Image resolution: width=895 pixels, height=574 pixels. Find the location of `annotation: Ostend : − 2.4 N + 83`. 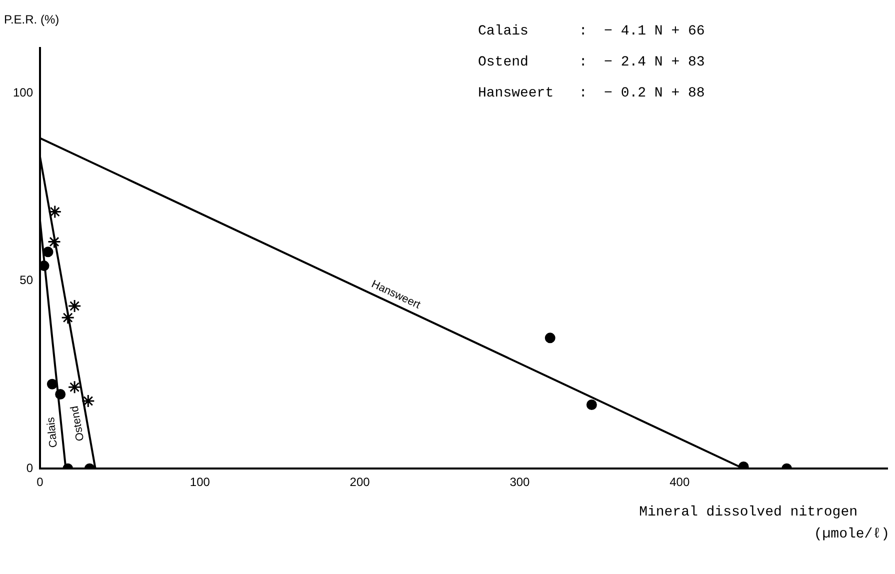

annotation: Ostend : − 2.4 N + 83 is located at coordinates (591, 62).